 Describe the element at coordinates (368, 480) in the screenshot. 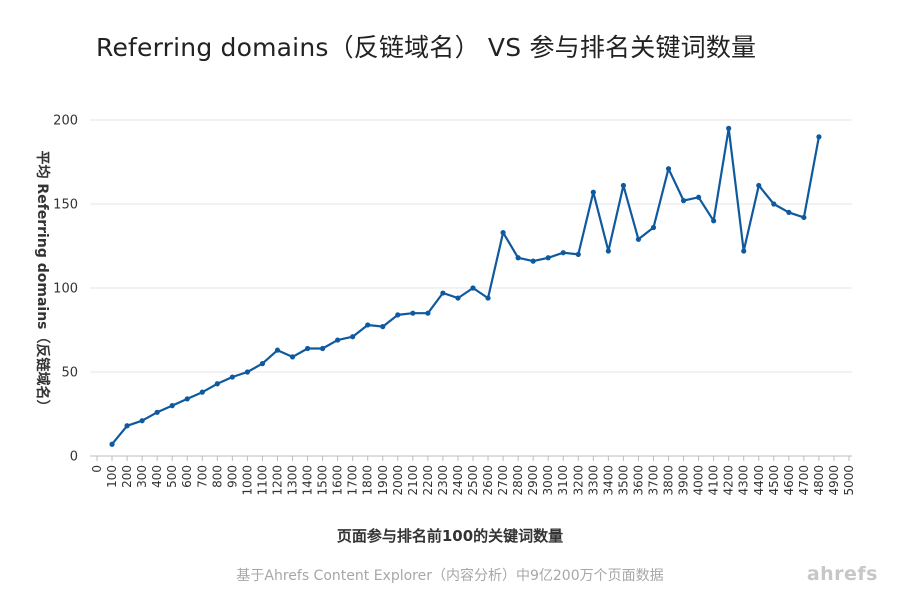

I see `x-tick-label: 1800` at that location.